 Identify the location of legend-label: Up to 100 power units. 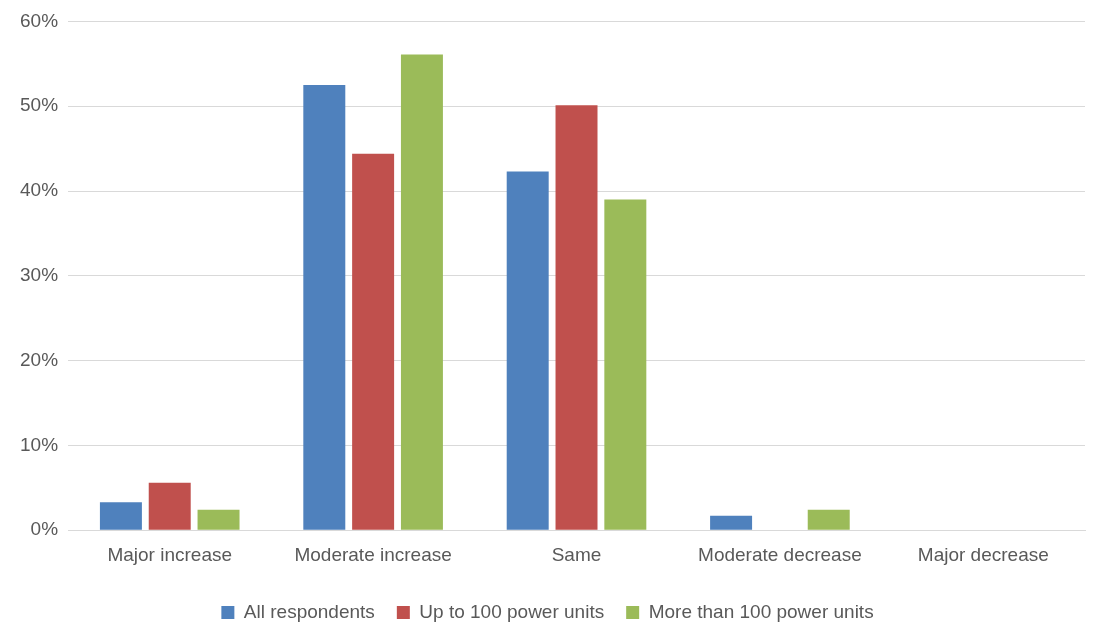
(512, 611).